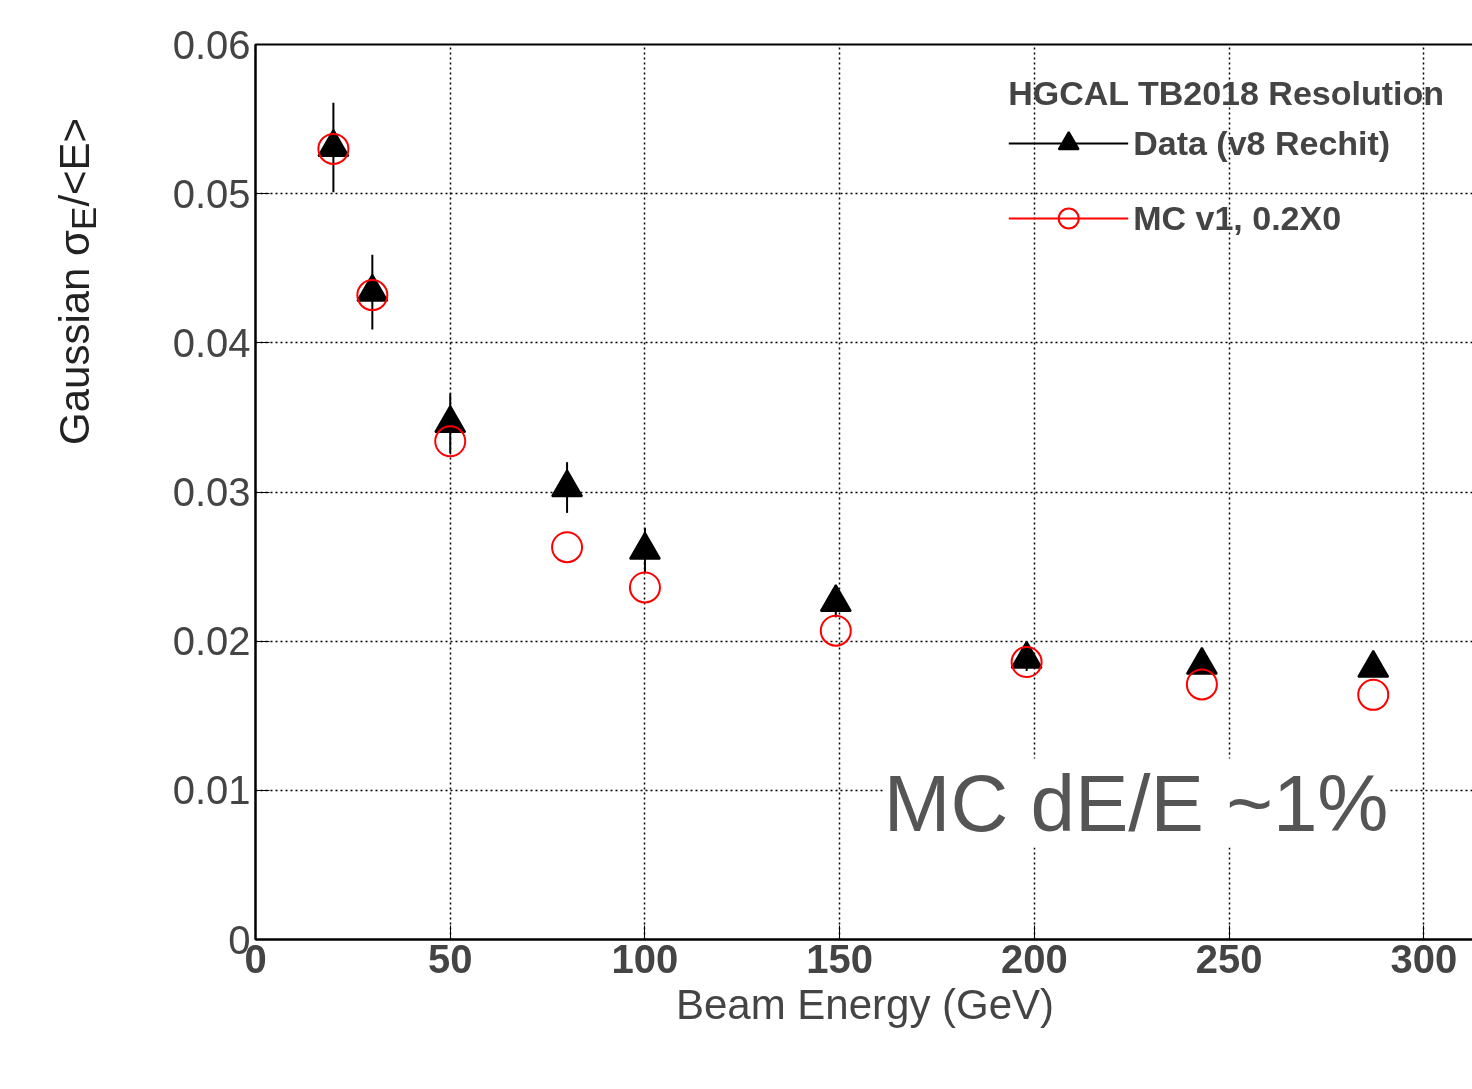  I want to click on x-tick-label: 250, so click(1229, 958).